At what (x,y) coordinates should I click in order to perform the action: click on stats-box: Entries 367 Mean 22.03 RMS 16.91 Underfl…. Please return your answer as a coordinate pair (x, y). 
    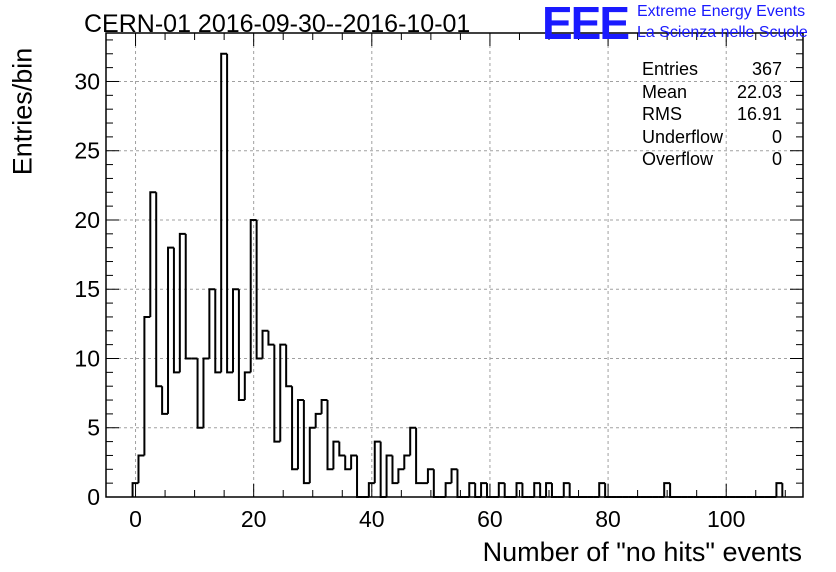
    Looking at the image, I should click on (712, 114).